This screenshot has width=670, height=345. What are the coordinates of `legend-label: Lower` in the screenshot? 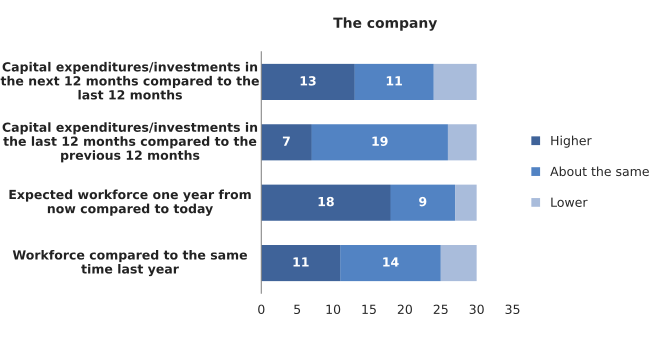 It's located at (569, 202).